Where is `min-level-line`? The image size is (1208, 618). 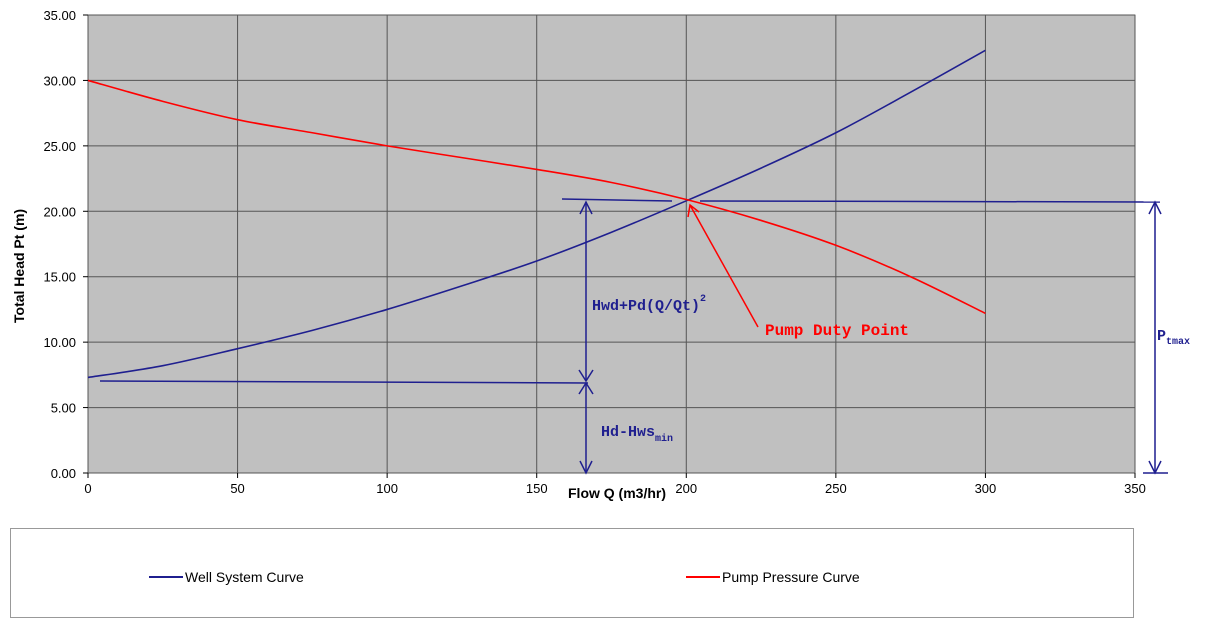
min-level-line is located at coordinates (344, 382).